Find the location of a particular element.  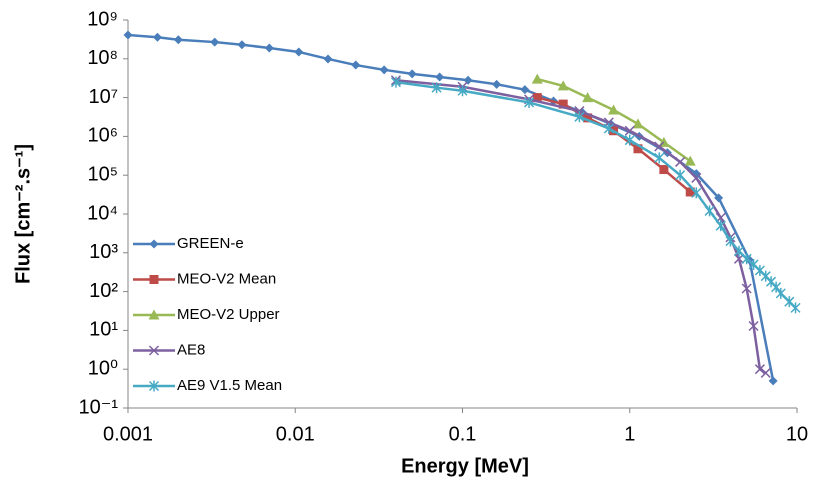

legend-label: AE8 is located at coordinates (191, 349).